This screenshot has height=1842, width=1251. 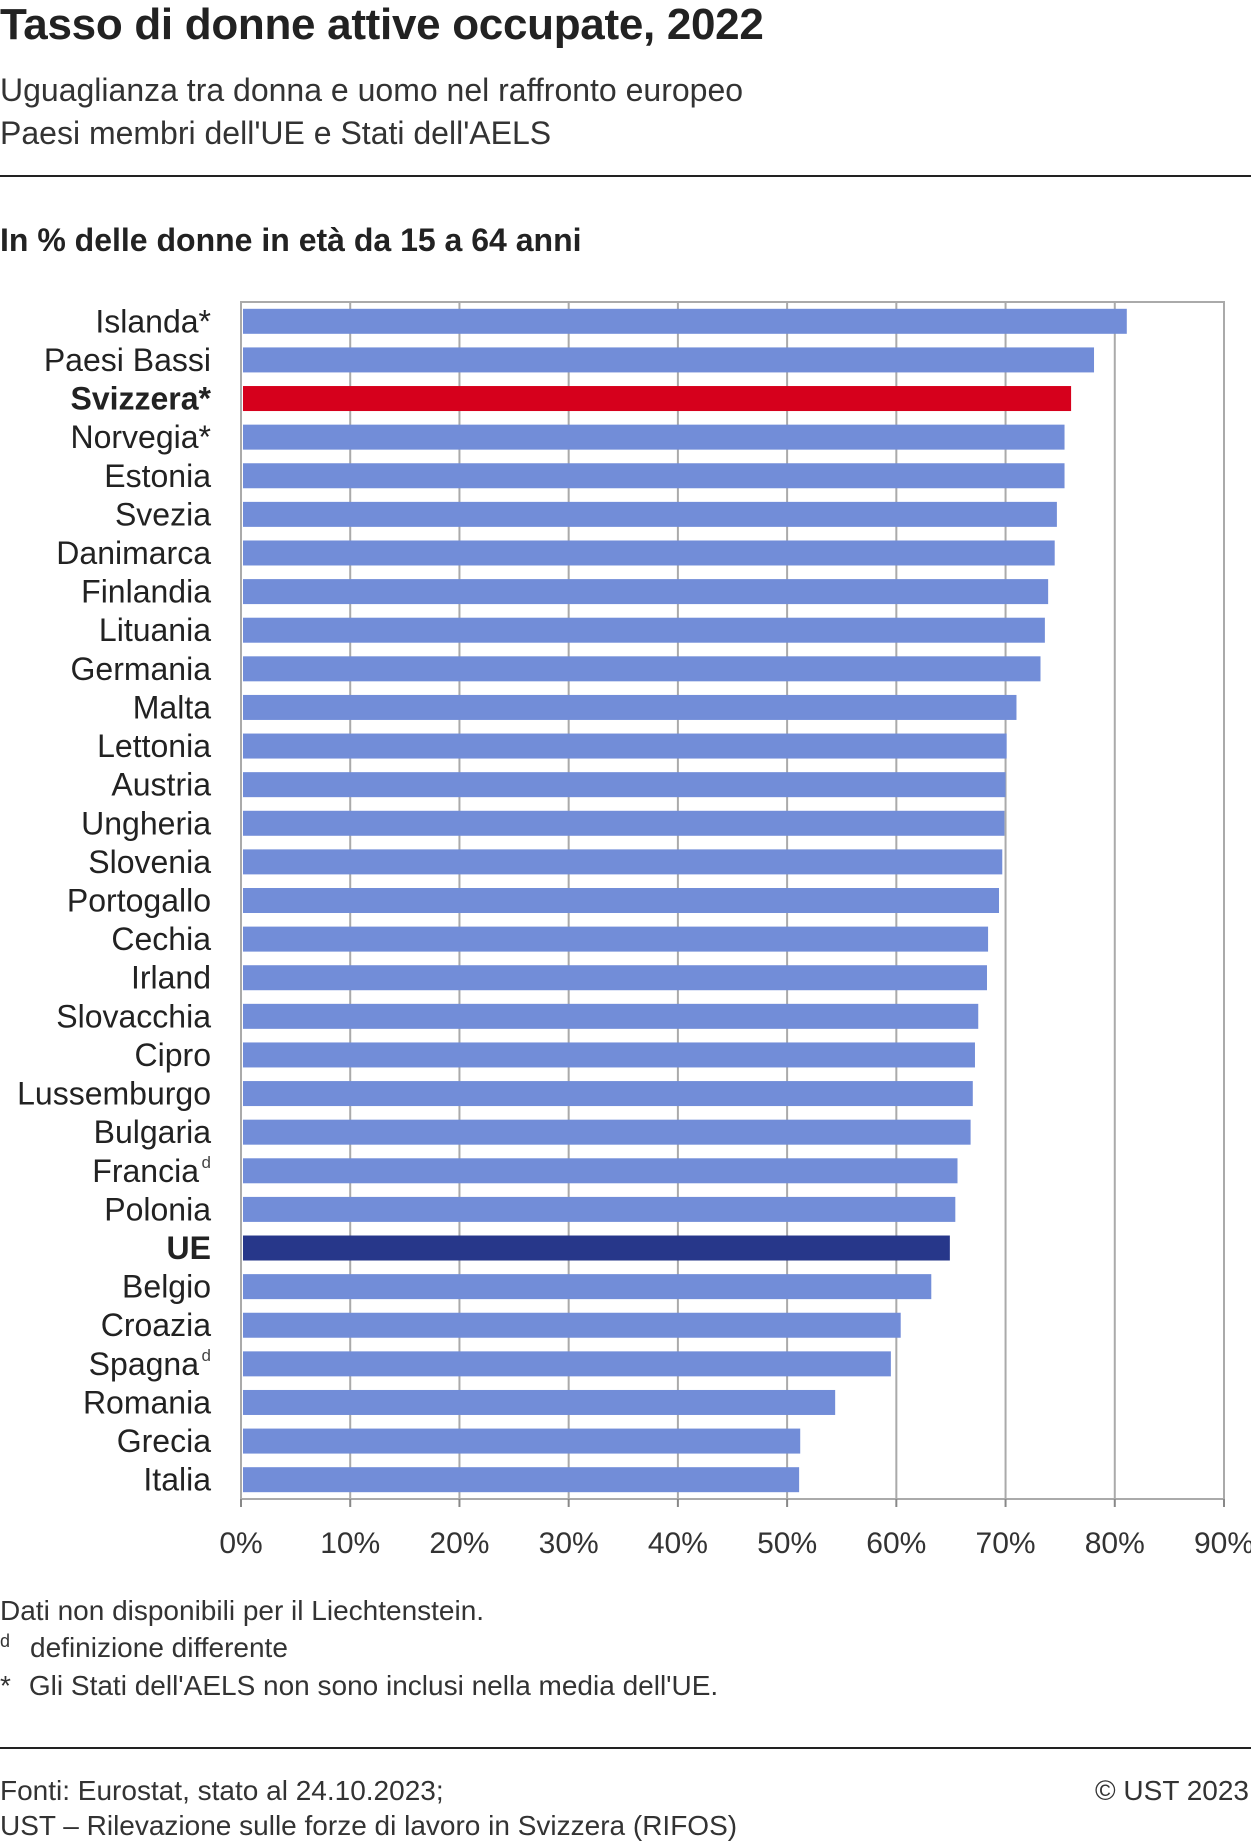 I want to click on footer-divider, so click(x=625, y=1748).